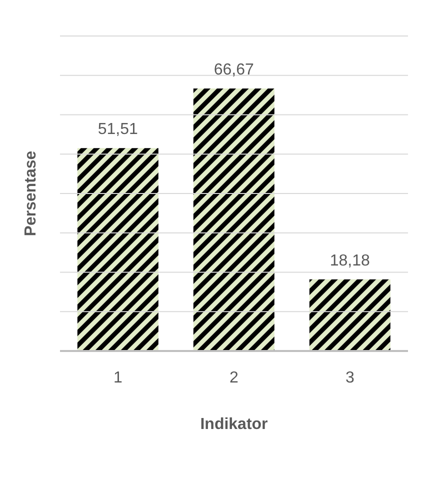  What do you see at coordinates (234, 69) in the screenshot?
I see `data-label: 66,67` at bounding box center [234, 69].